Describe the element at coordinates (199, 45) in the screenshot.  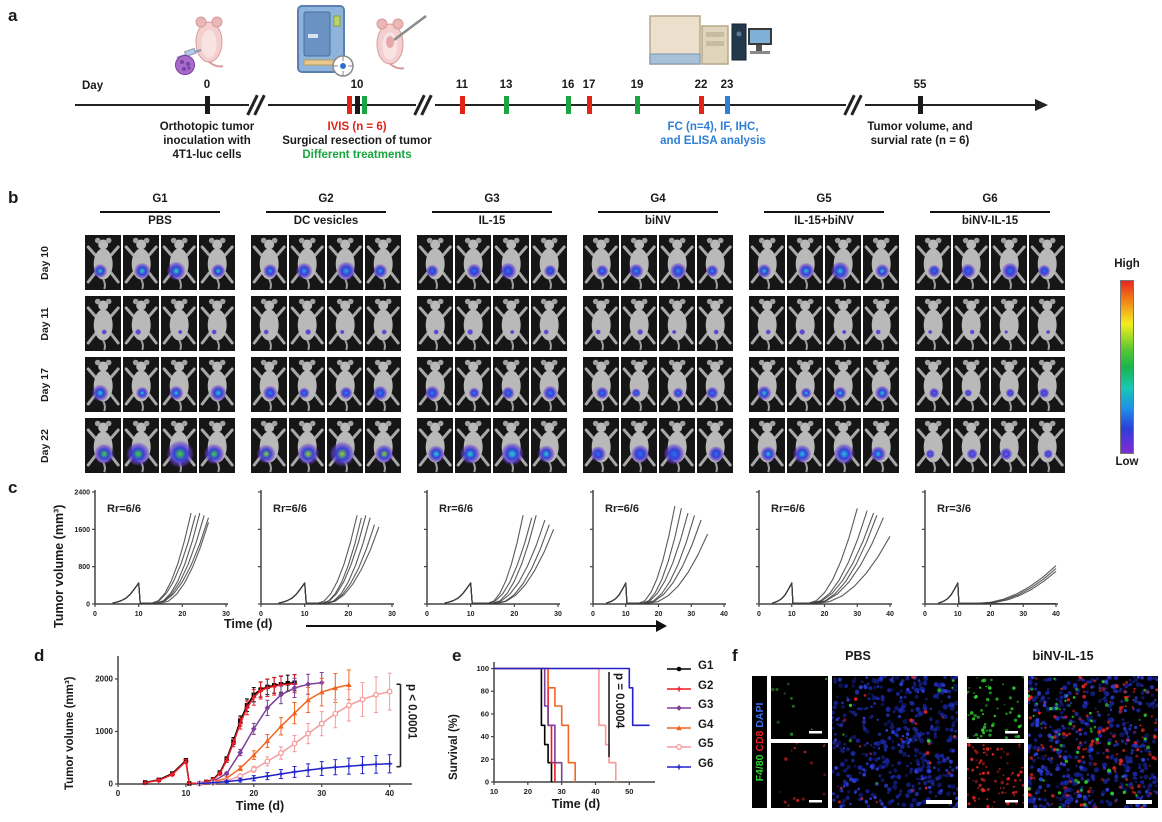
I see `inoculation-mouse-icon` at that location.